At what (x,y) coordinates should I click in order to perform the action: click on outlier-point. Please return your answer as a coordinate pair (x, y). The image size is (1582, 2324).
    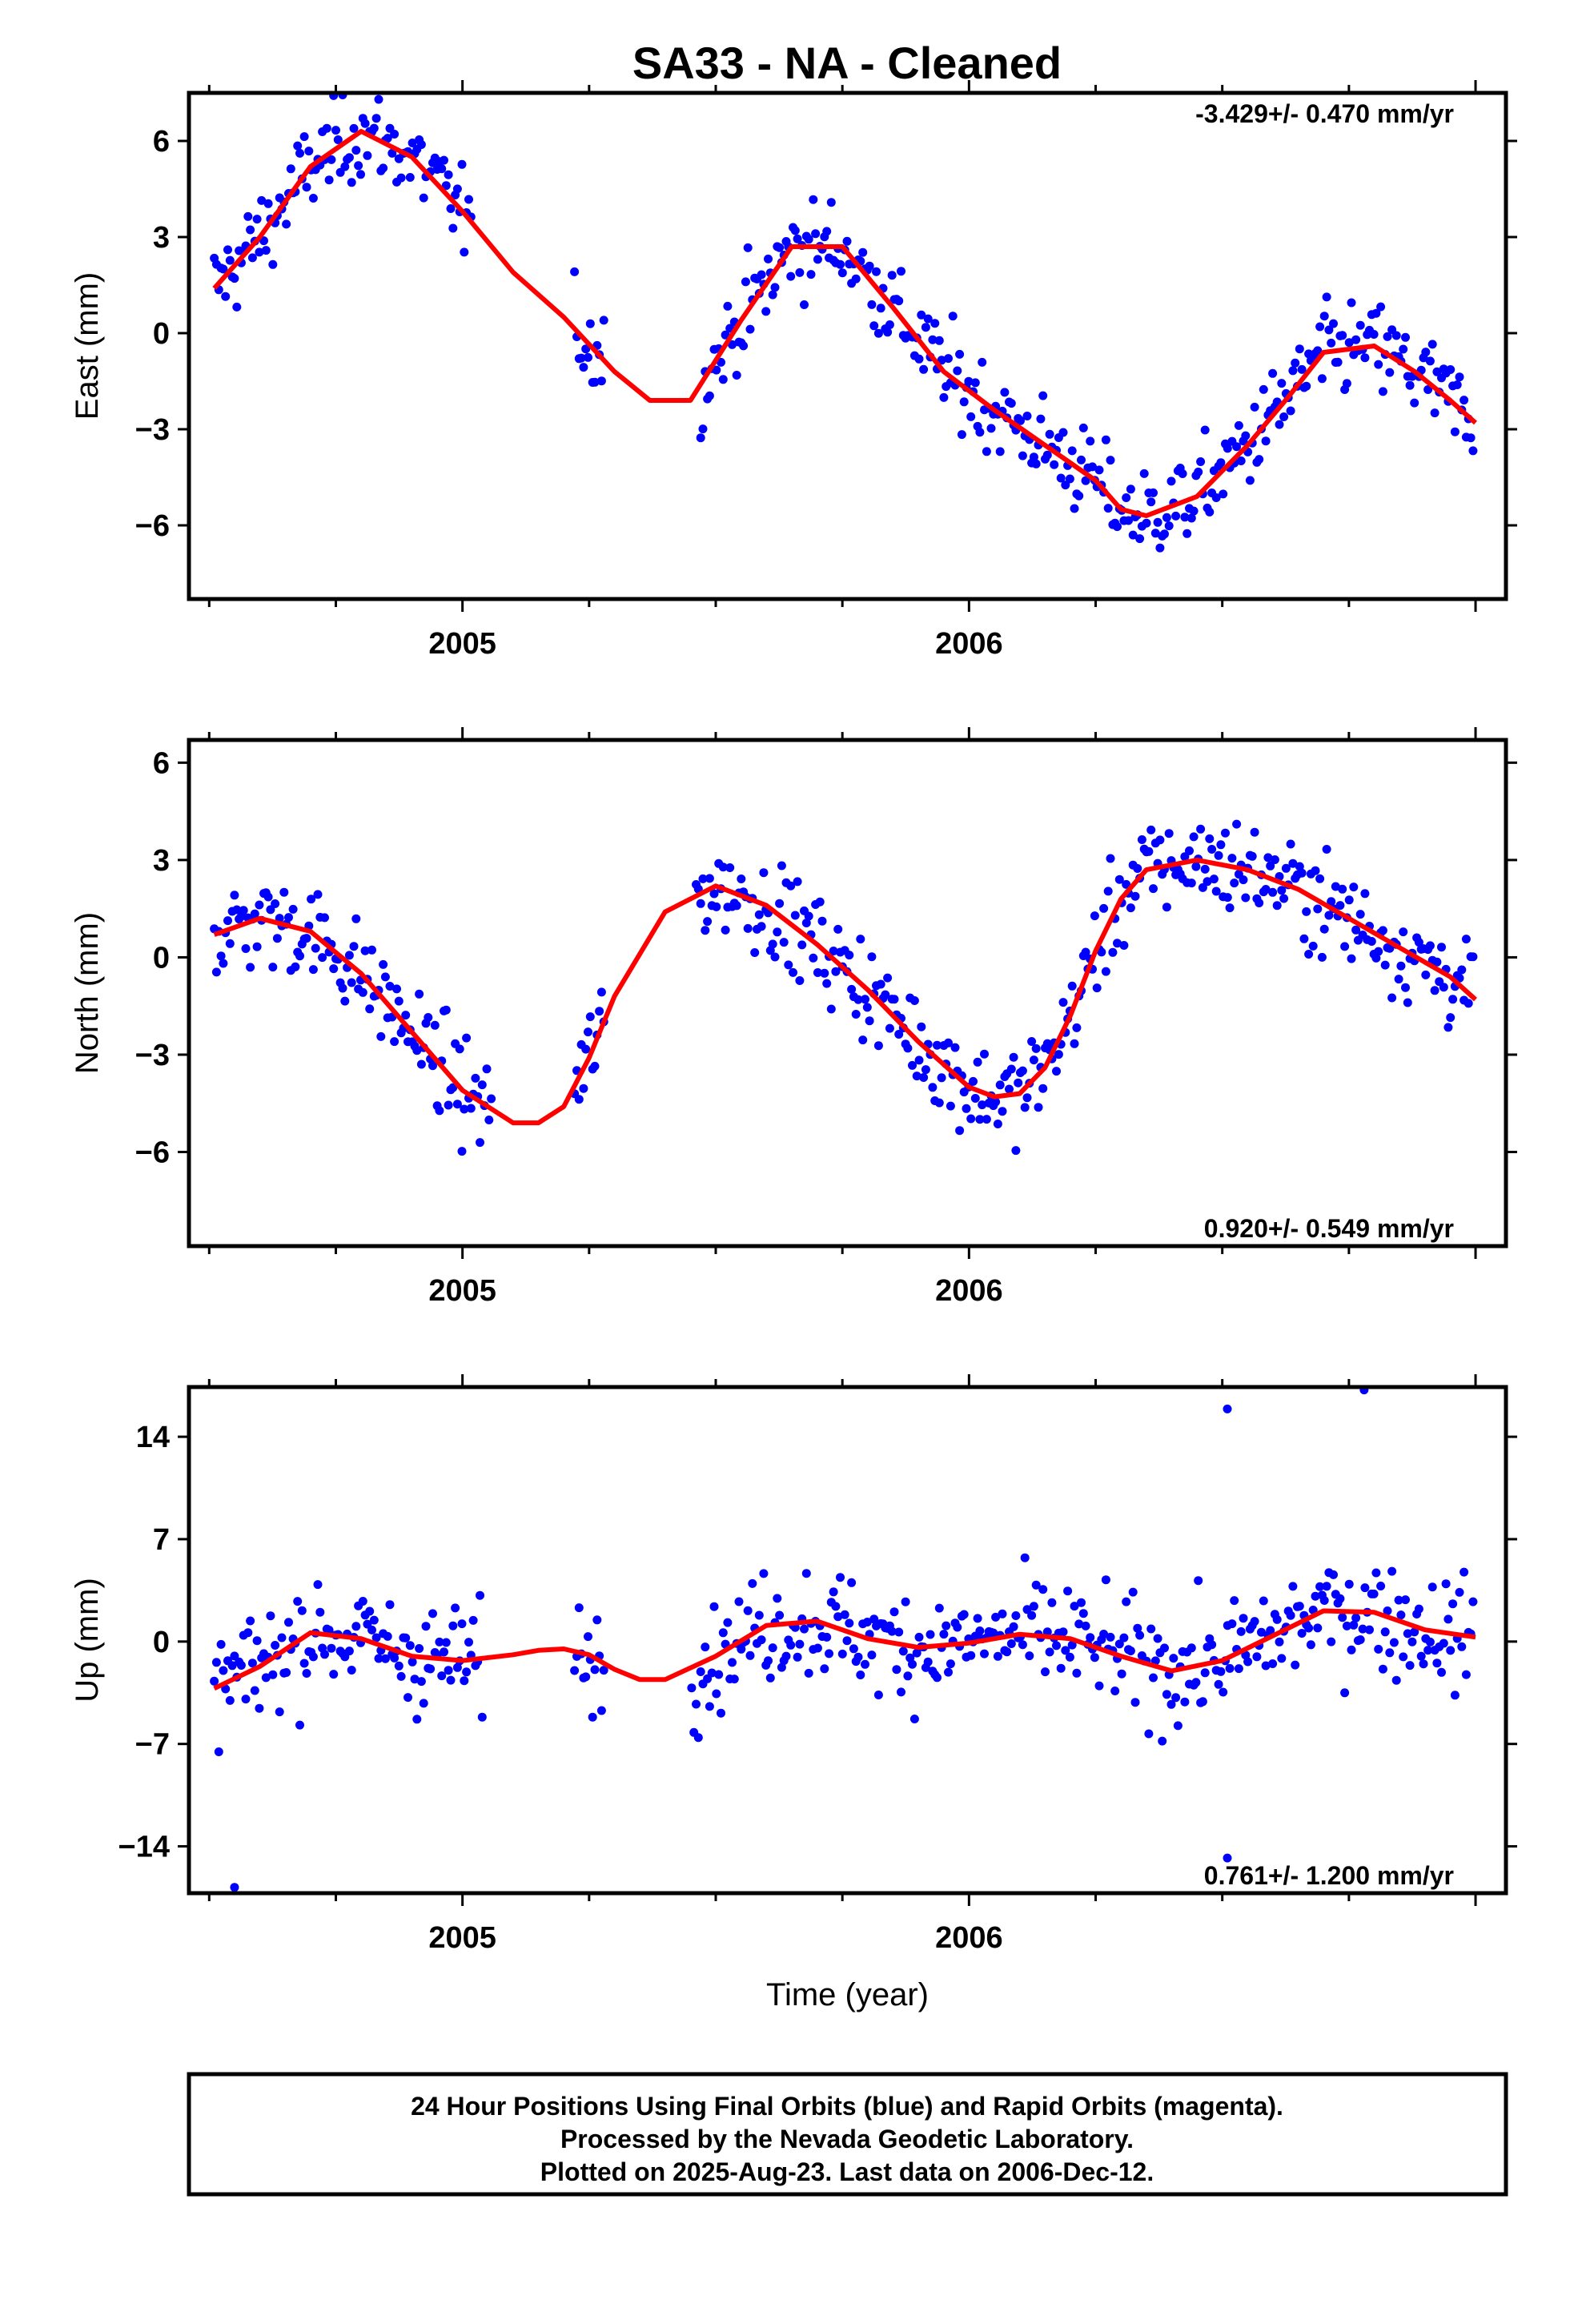
    Looking at the image, I should click on (1227, 1858).